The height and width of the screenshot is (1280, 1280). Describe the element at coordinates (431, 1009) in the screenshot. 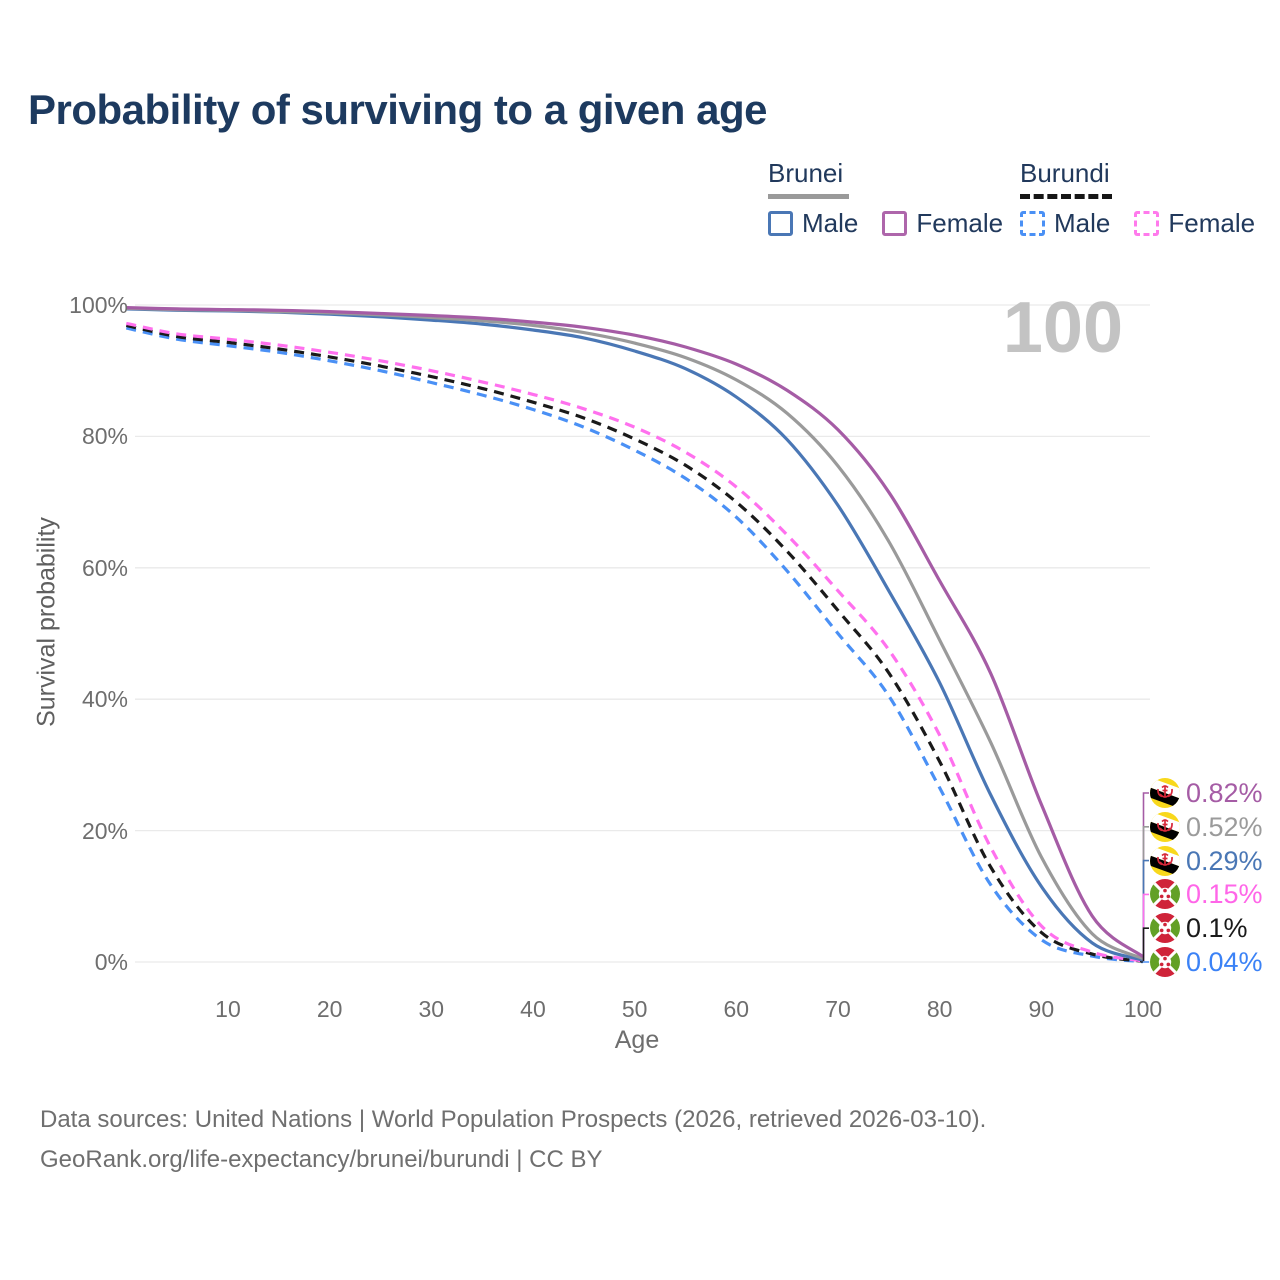

I see `x-tick-label: 30` at that location.